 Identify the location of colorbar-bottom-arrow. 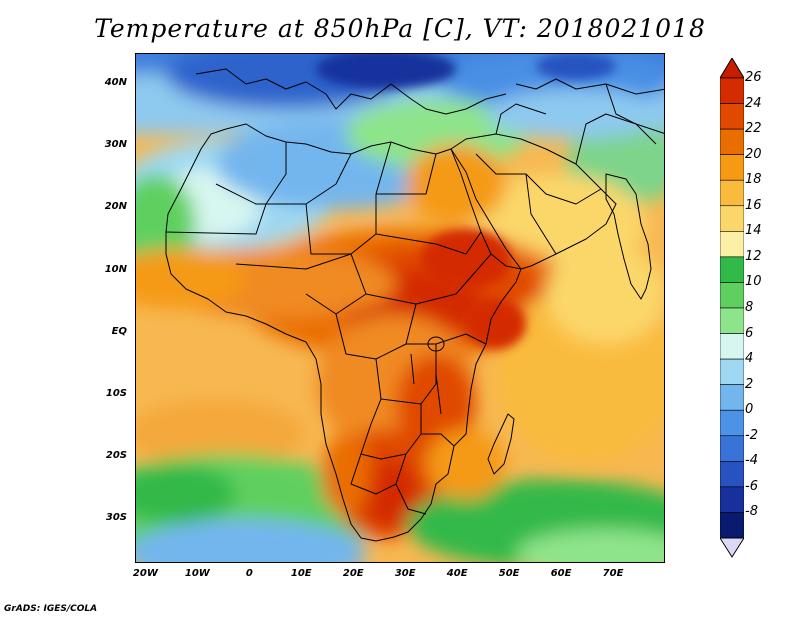
(732, 547).